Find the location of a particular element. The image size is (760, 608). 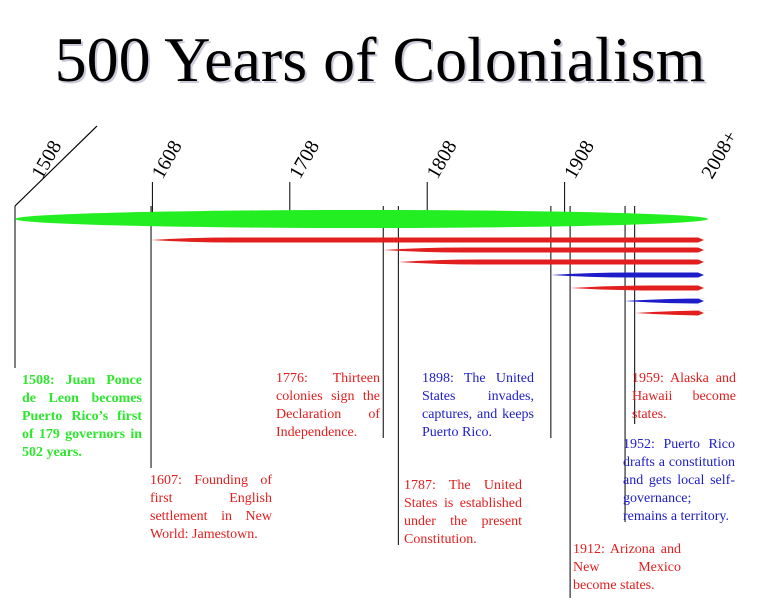

axis-tick-label: 1508 is located at coordinates (46, 160).